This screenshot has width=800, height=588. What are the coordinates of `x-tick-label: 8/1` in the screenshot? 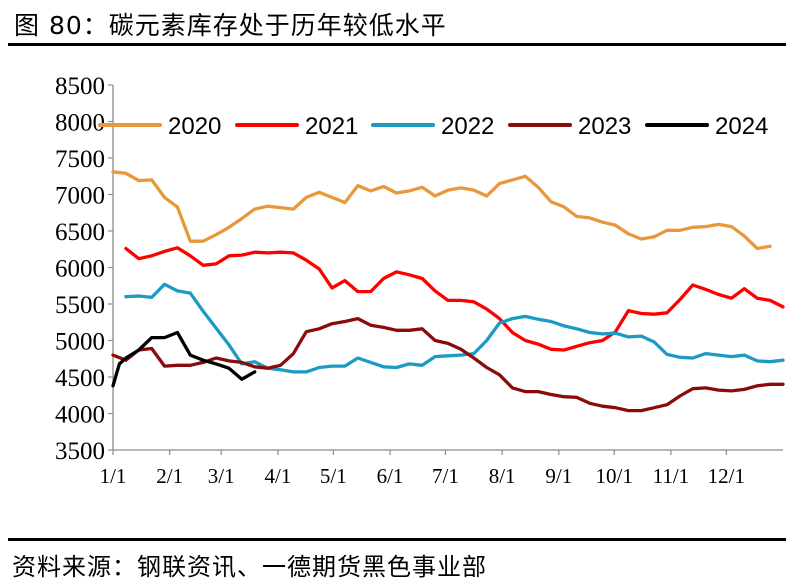 It's located at (502, 476).